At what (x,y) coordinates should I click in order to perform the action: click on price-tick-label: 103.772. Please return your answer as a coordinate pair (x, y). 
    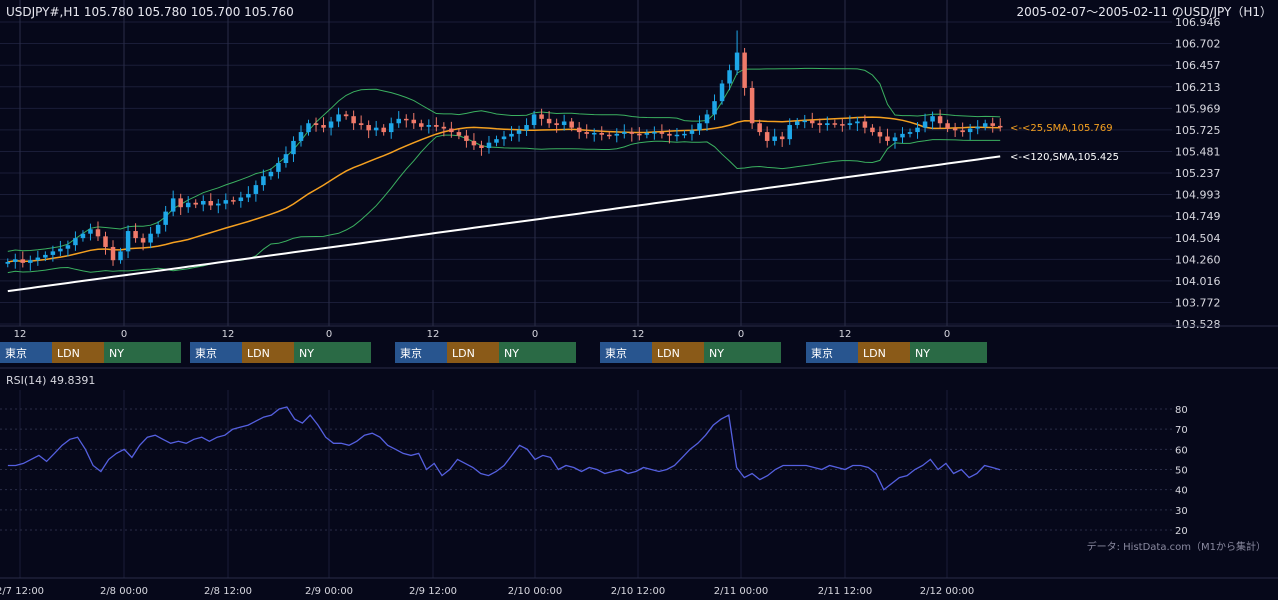
    Looking at the image, I should click on (1198, 302).